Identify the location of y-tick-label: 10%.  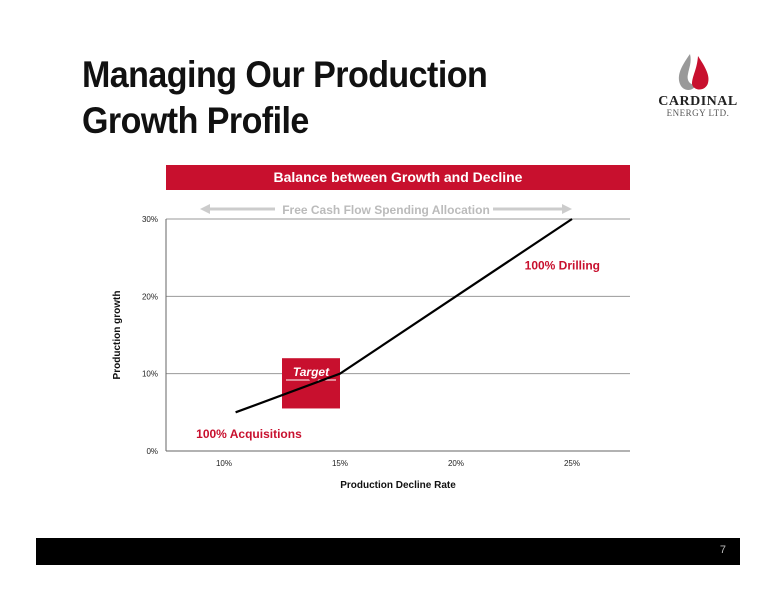
(150, 374).